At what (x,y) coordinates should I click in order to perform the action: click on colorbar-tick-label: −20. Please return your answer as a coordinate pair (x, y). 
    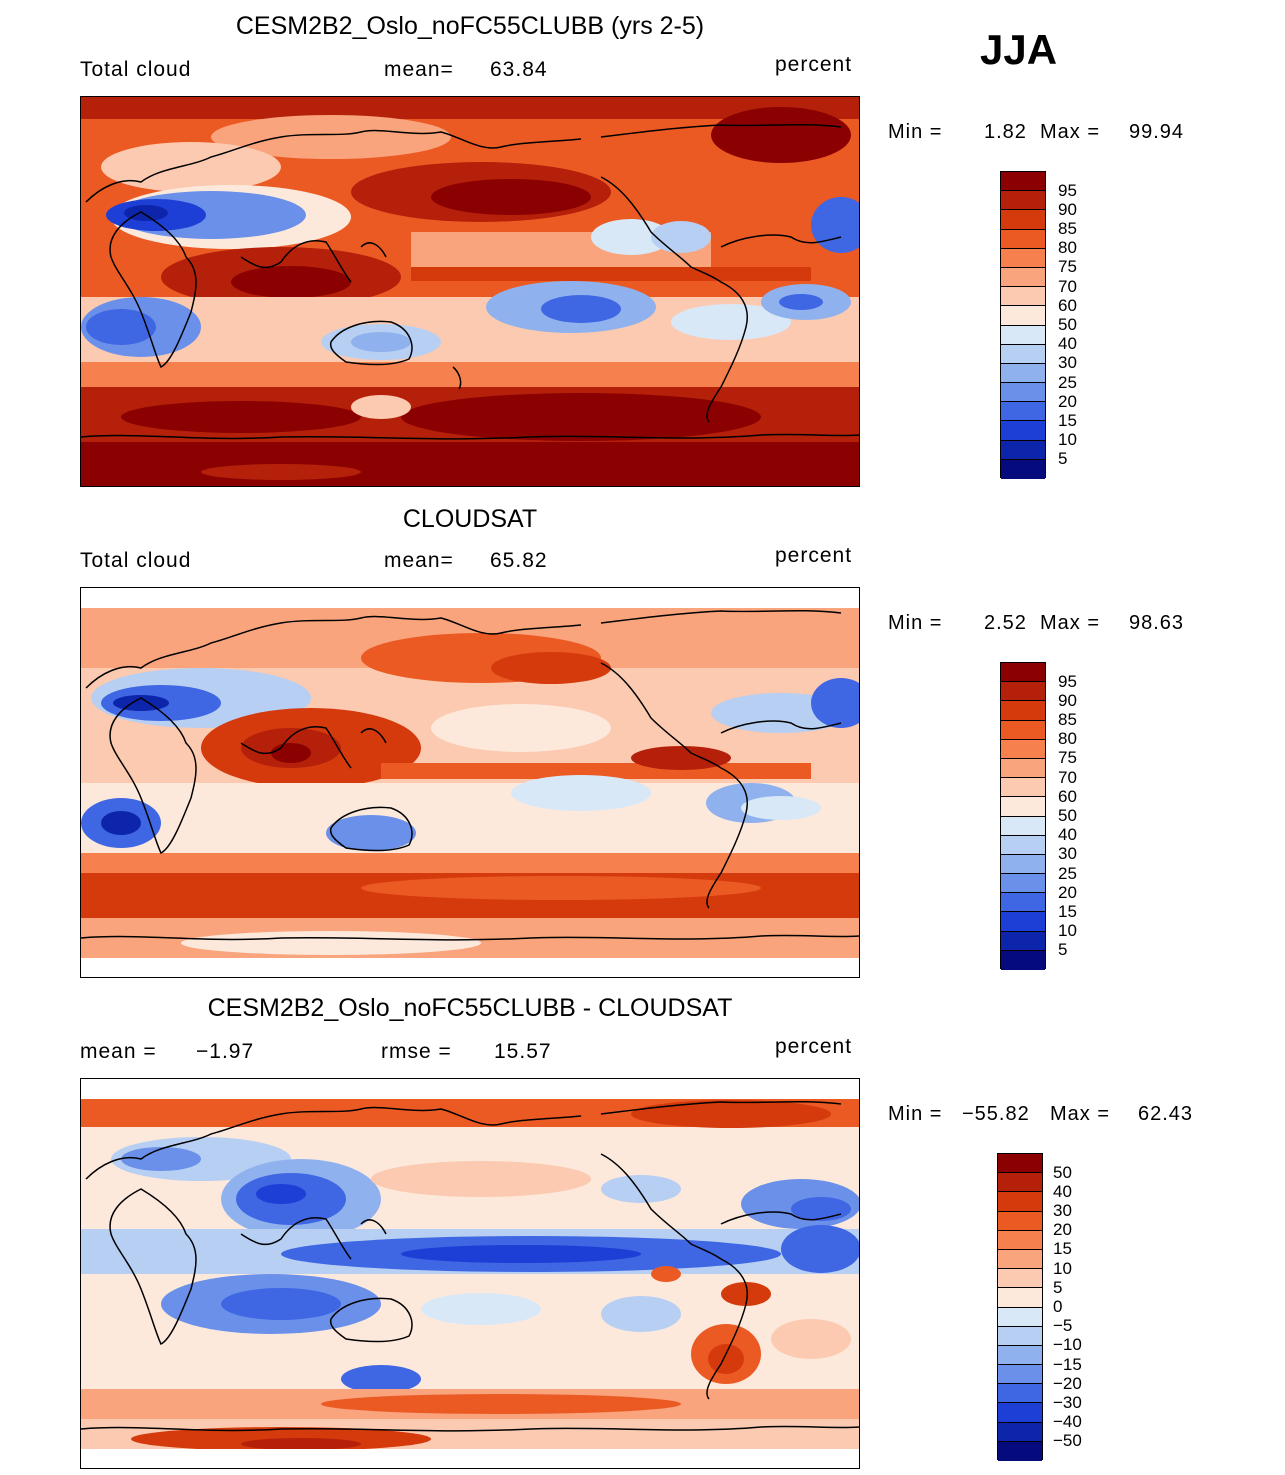
    Looking at the image, I should click on (1067, 1383).